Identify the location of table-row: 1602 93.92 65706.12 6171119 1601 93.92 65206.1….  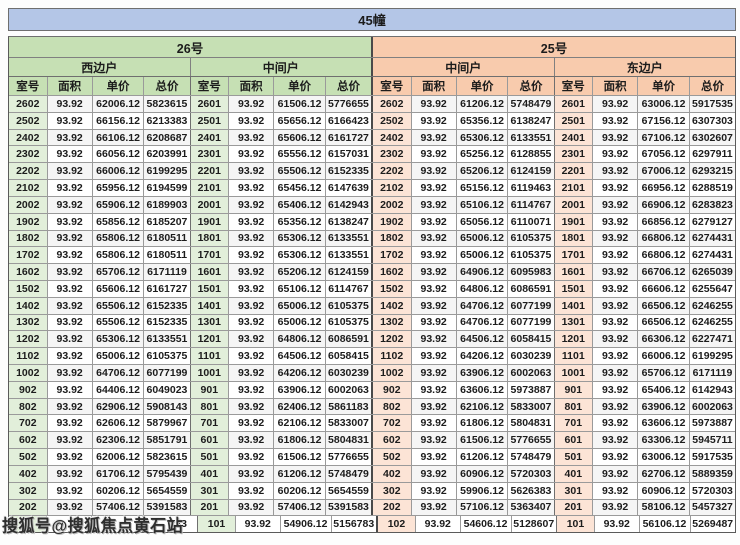
(372, 271).